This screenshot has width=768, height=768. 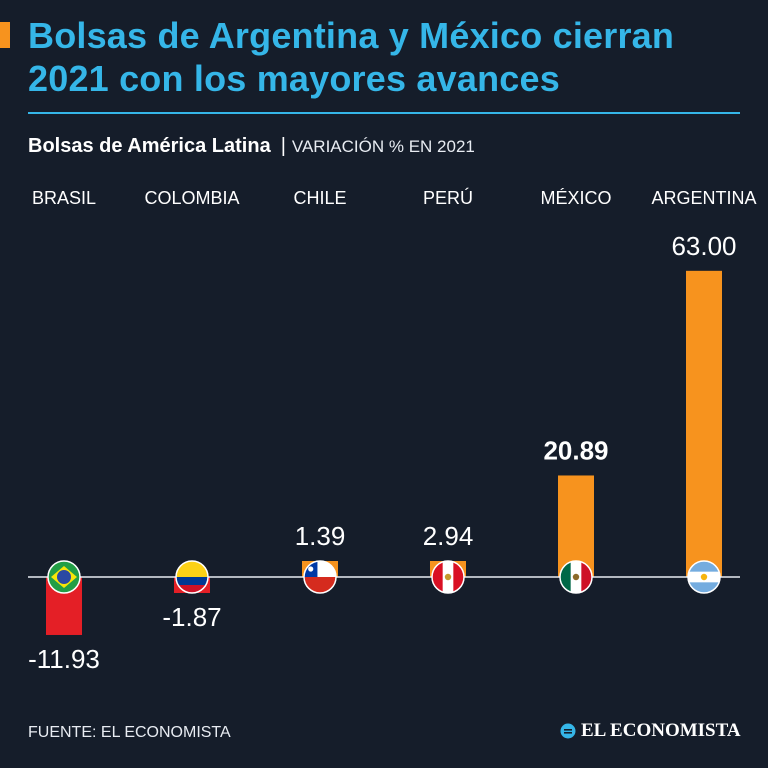 I want to click on category-label-mexico: MÉXICO, so click(x=575, y=198).